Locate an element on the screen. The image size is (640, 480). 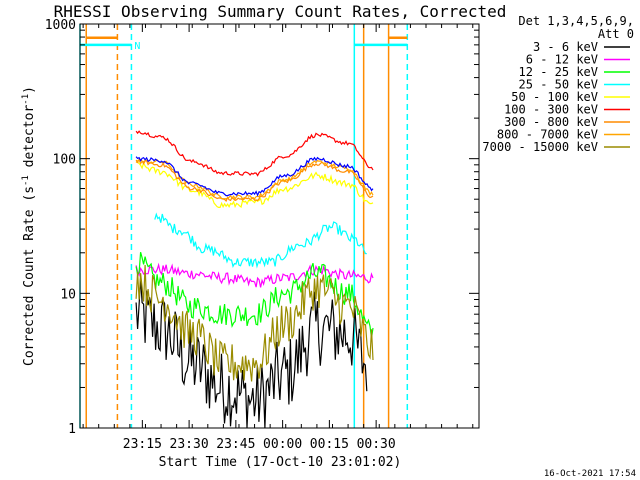
series-3-6-kev is located at coordinates (251, 353).